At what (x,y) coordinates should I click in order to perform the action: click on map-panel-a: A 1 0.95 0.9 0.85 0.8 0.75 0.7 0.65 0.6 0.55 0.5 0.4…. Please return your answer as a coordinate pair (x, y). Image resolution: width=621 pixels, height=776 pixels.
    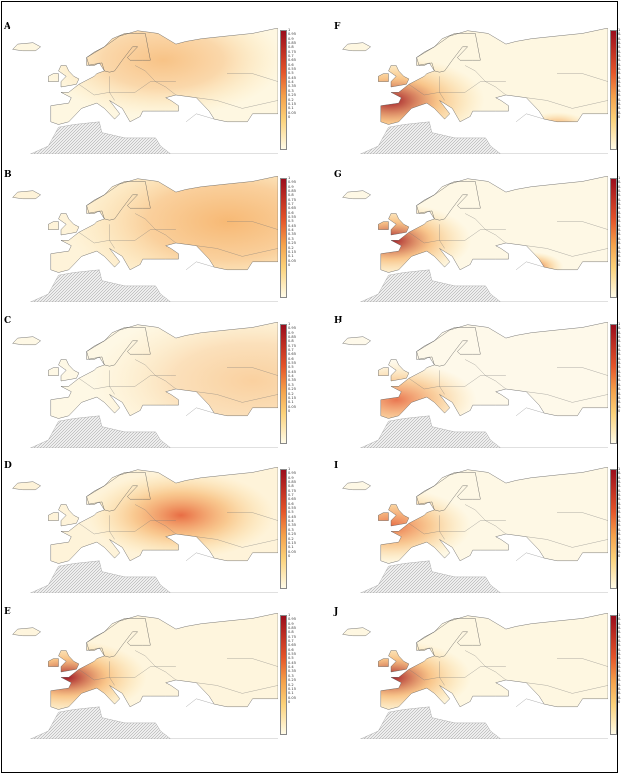
    Looking at the image, I should click on (154, 89).